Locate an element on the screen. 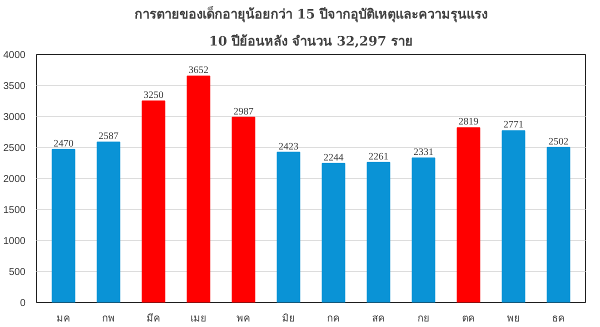 The image size is (600, 327). x-tick-label: มิย is located at coordinates (288, 319).